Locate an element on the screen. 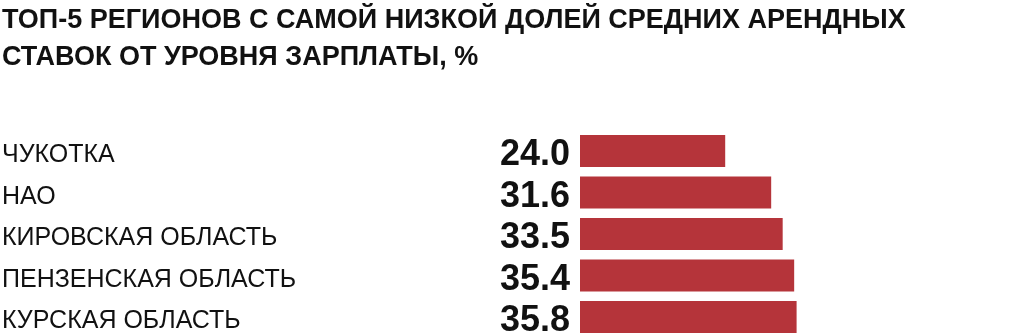 This screenshot has width=1029, height=335. data-label: 24.0 is located at coordinates (534, 152).